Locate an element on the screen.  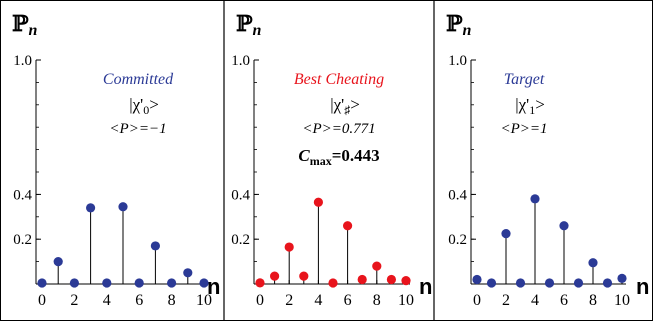
annotation-state: |χ'1> is located at coordinates (530, 106).